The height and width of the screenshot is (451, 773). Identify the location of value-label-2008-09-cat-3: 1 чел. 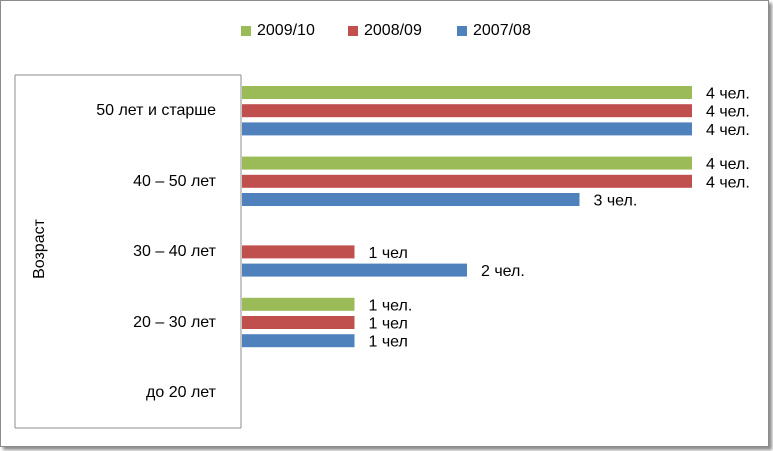
(388, 324).